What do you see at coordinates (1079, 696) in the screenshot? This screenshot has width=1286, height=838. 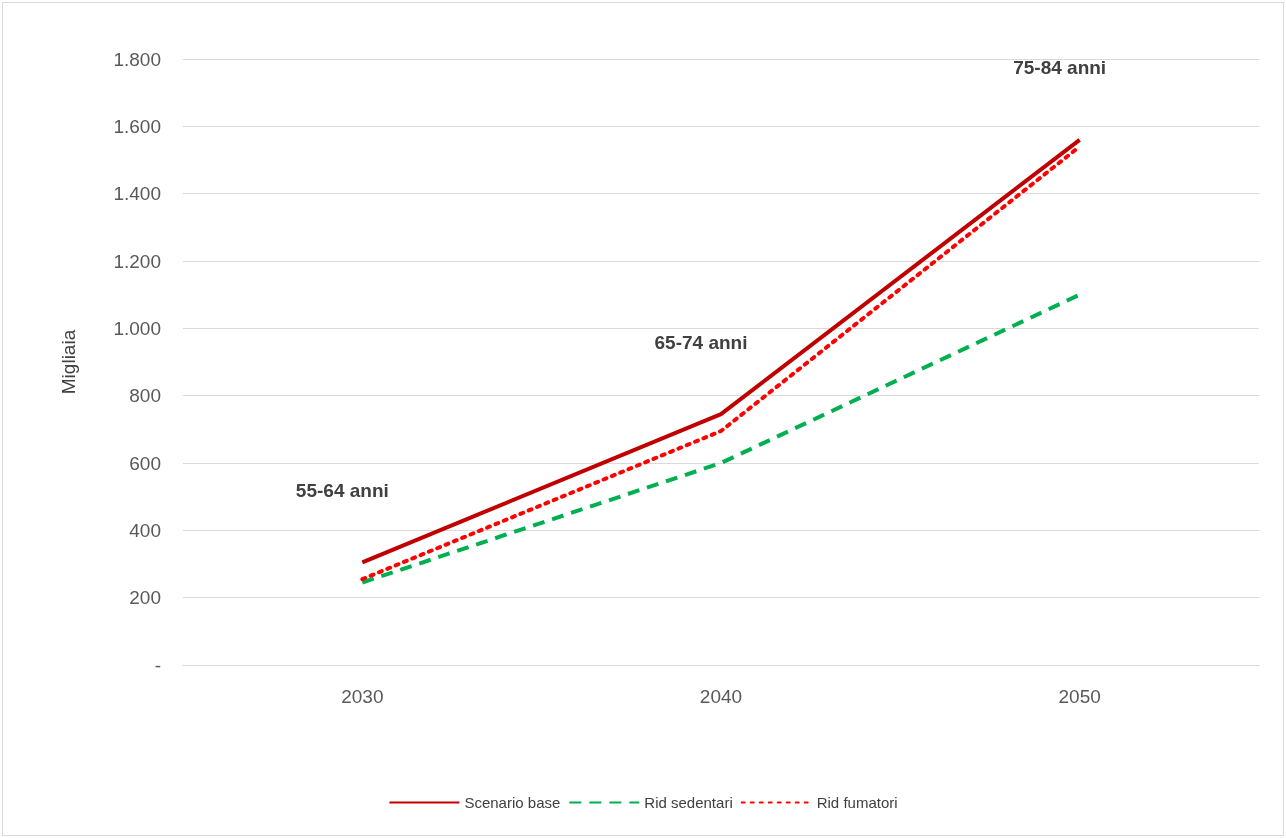 I see `x-tick-label: 2050` at bounding box center [1079, 696].